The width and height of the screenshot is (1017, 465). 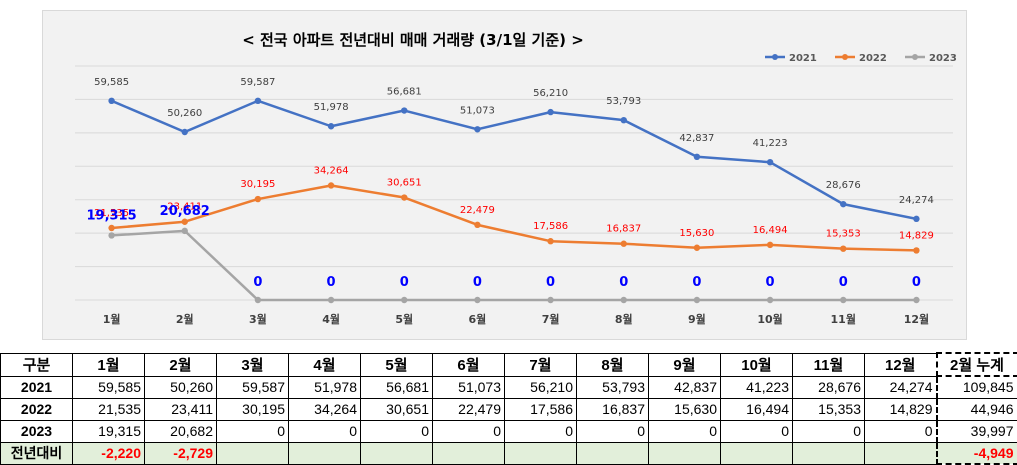 I want to click on table-header-row: 구분 1월 2월 3월 4월 5월 6월 7월 8월 9월 10월 11월 12월 2월 누계, so click(x=508, y=364).